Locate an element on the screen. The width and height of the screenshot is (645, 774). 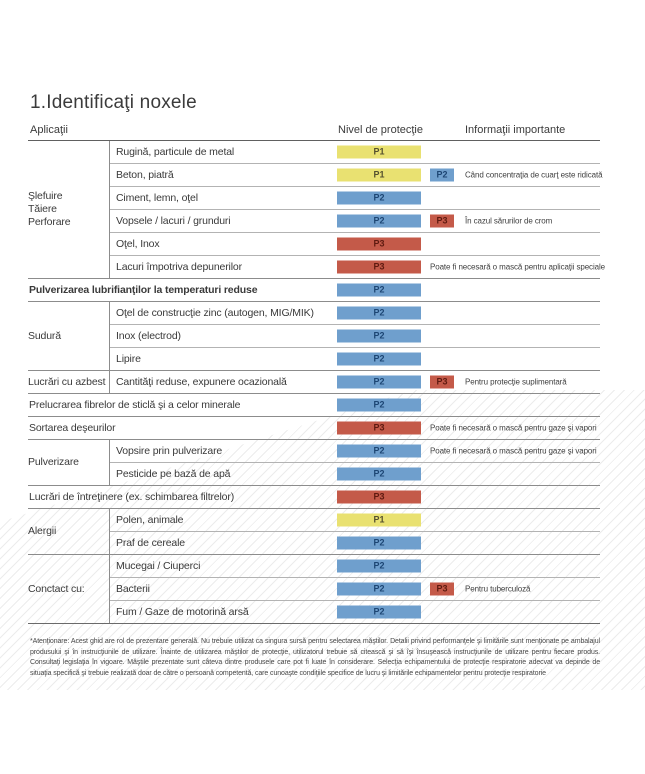
table-row: Lipire P2 is located at coordinates (355, 358).